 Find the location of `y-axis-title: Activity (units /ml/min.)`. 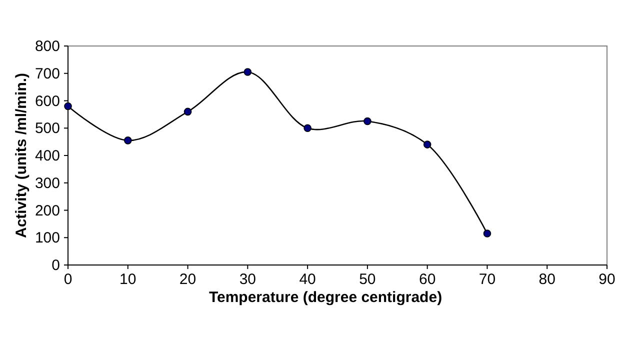

y-axis-title: Activity (units /ml/min.) is located at coordinates (21, 155).